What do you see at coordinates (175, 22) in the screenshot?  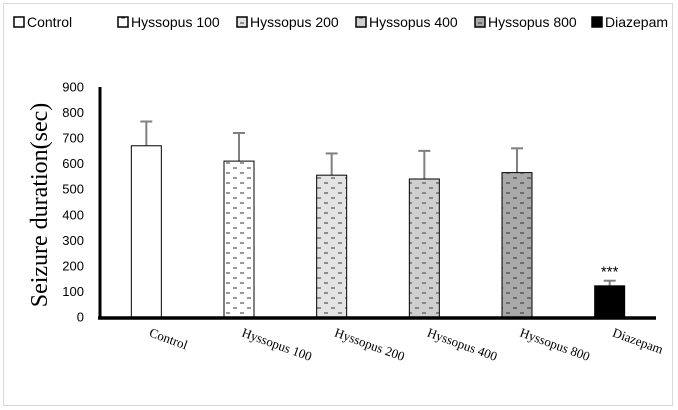 I see `legend-label: Hyssopus 100` at bounding box center [175, 22].